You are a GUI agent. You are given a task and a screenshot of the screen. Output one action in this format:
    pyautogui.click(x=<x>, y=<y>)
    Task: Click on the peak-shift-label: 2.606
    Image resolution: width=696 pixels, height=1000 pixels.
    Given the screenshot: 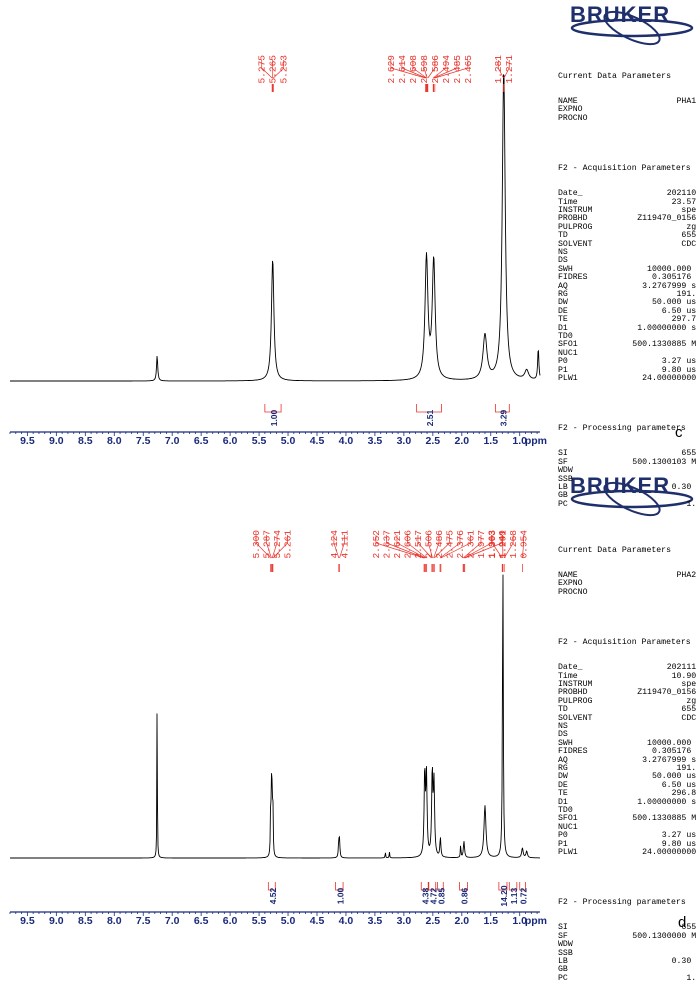 What is the action you would take?
    pyautogui.click(x=407, y=544)
    